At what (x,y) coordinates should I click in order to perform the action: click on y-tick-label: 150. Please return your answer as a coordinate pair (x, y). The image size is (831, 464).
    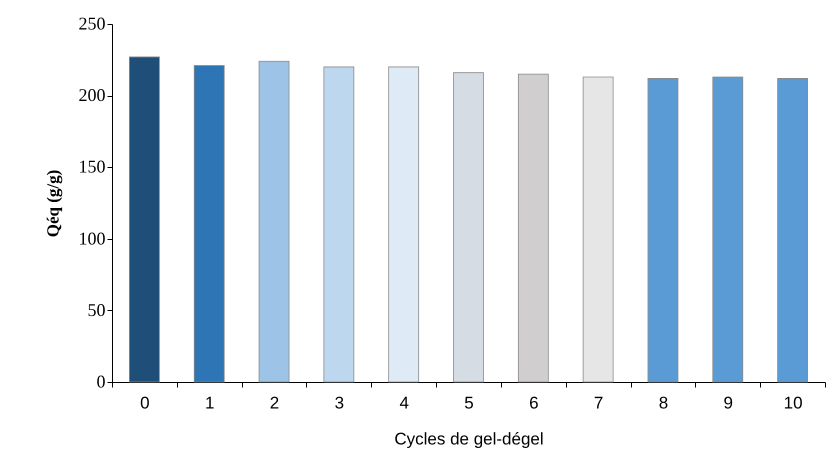
    Looking at the image, I should click on (92, 166).